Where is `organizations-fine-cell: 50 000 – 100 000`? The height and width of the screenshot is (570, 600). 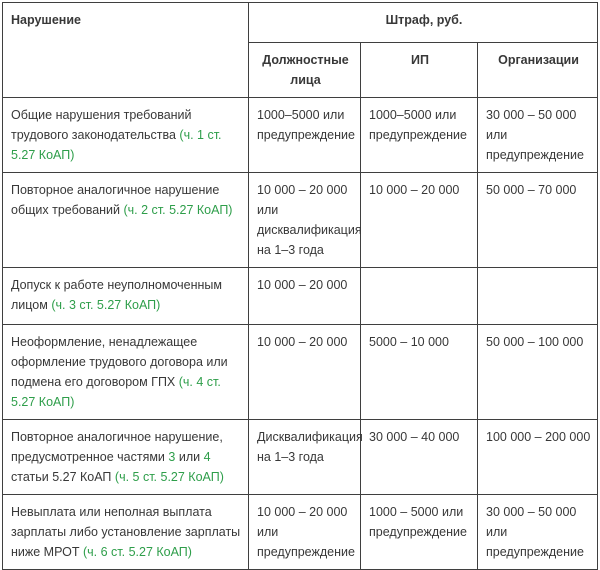
organizations-fine-cell: 50 000 – 100 000 is located at coordinates (537, 372).